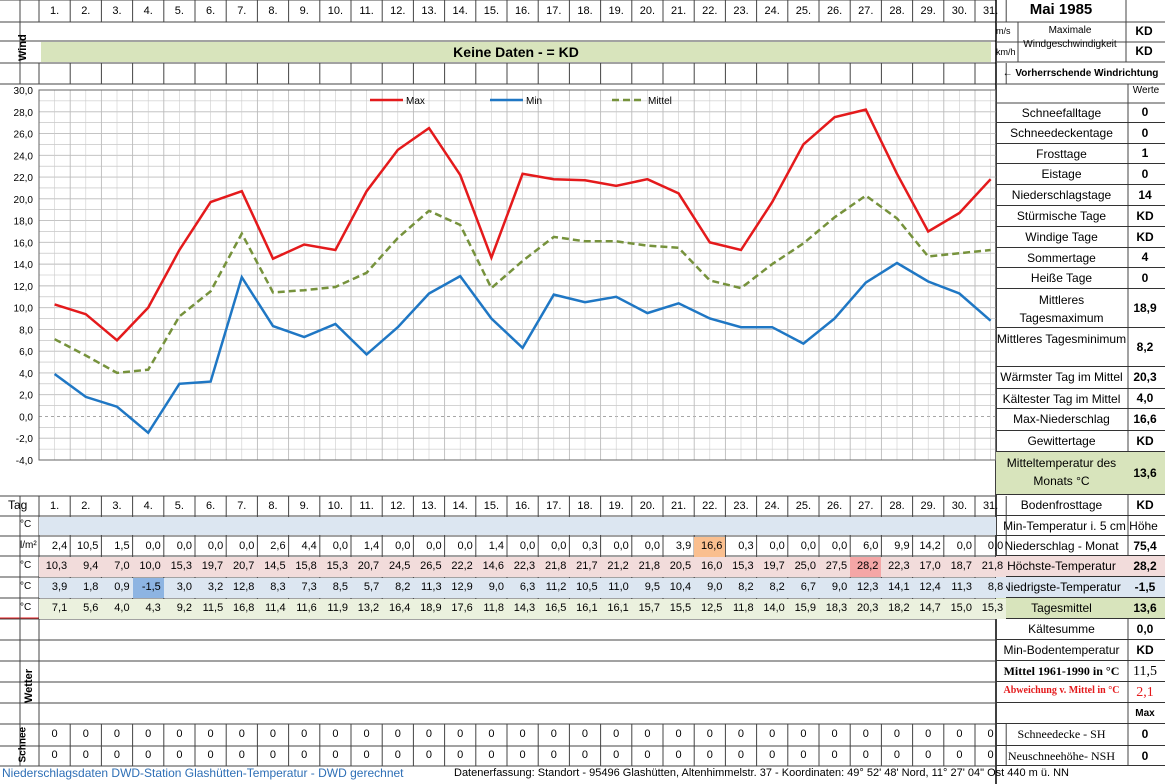 Image resolution: width=1165 pixels, height=784 pixels. I want to click on legend-label-max: Max, so click(415, 101).